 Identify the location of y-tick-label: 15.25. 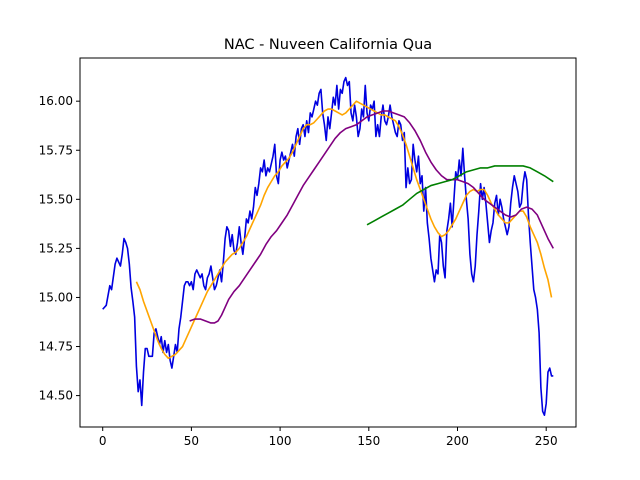
(56, 248).